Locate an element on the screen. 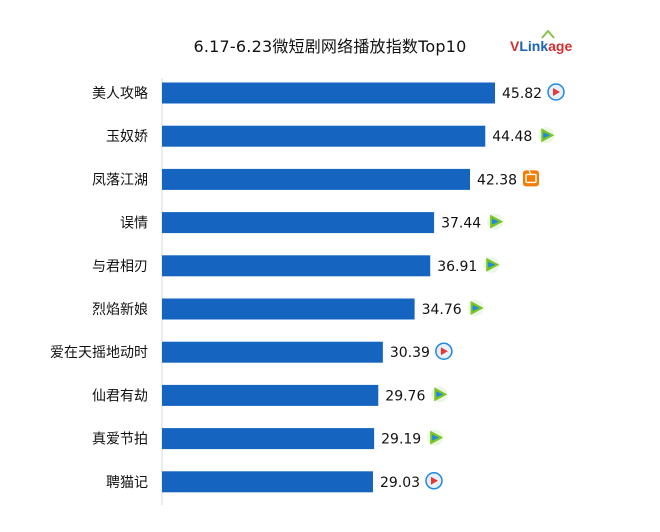 The height and width of the screenshot is (532, 660). mgtv-icon is located at coordinates (530, 178).